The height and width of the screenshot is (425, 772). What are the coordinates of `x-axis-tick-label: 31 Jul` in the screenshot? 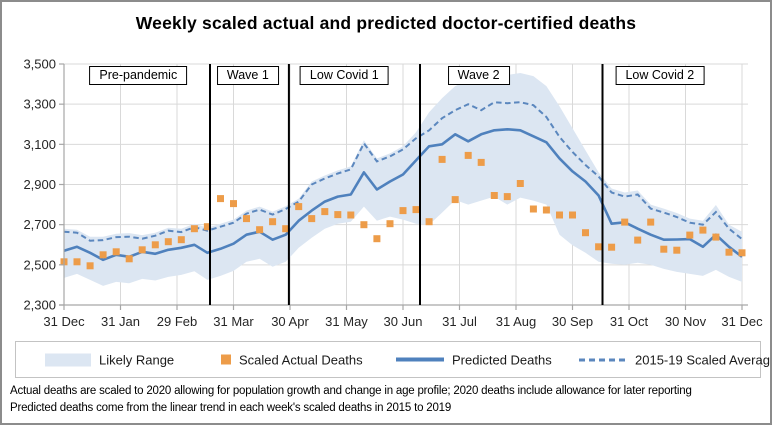 It's located at (459, 321).